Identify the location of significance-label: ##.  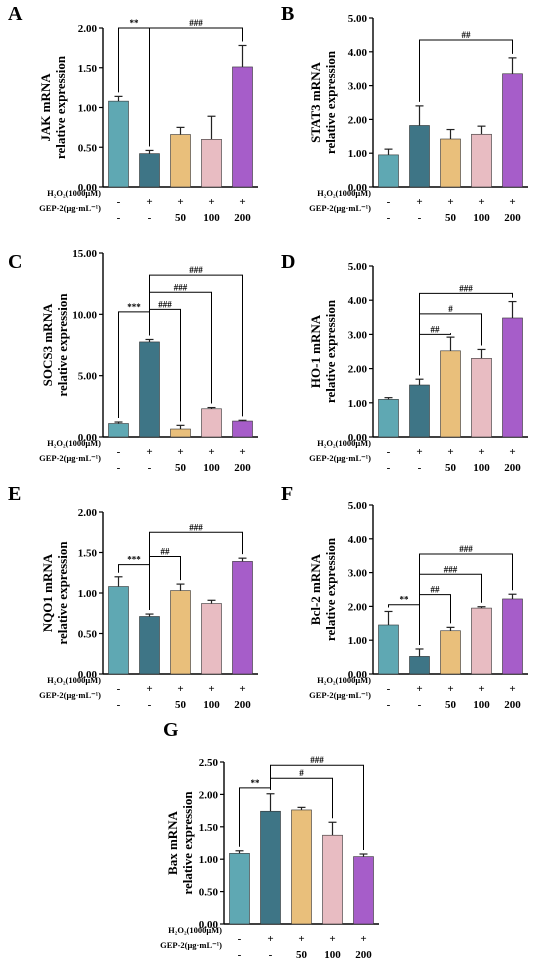
(166, 552).